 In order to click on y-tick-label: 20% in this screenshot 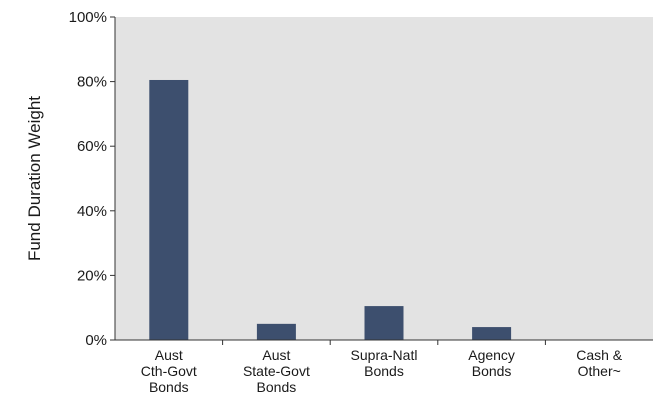, I will do `click(92, 275)`.